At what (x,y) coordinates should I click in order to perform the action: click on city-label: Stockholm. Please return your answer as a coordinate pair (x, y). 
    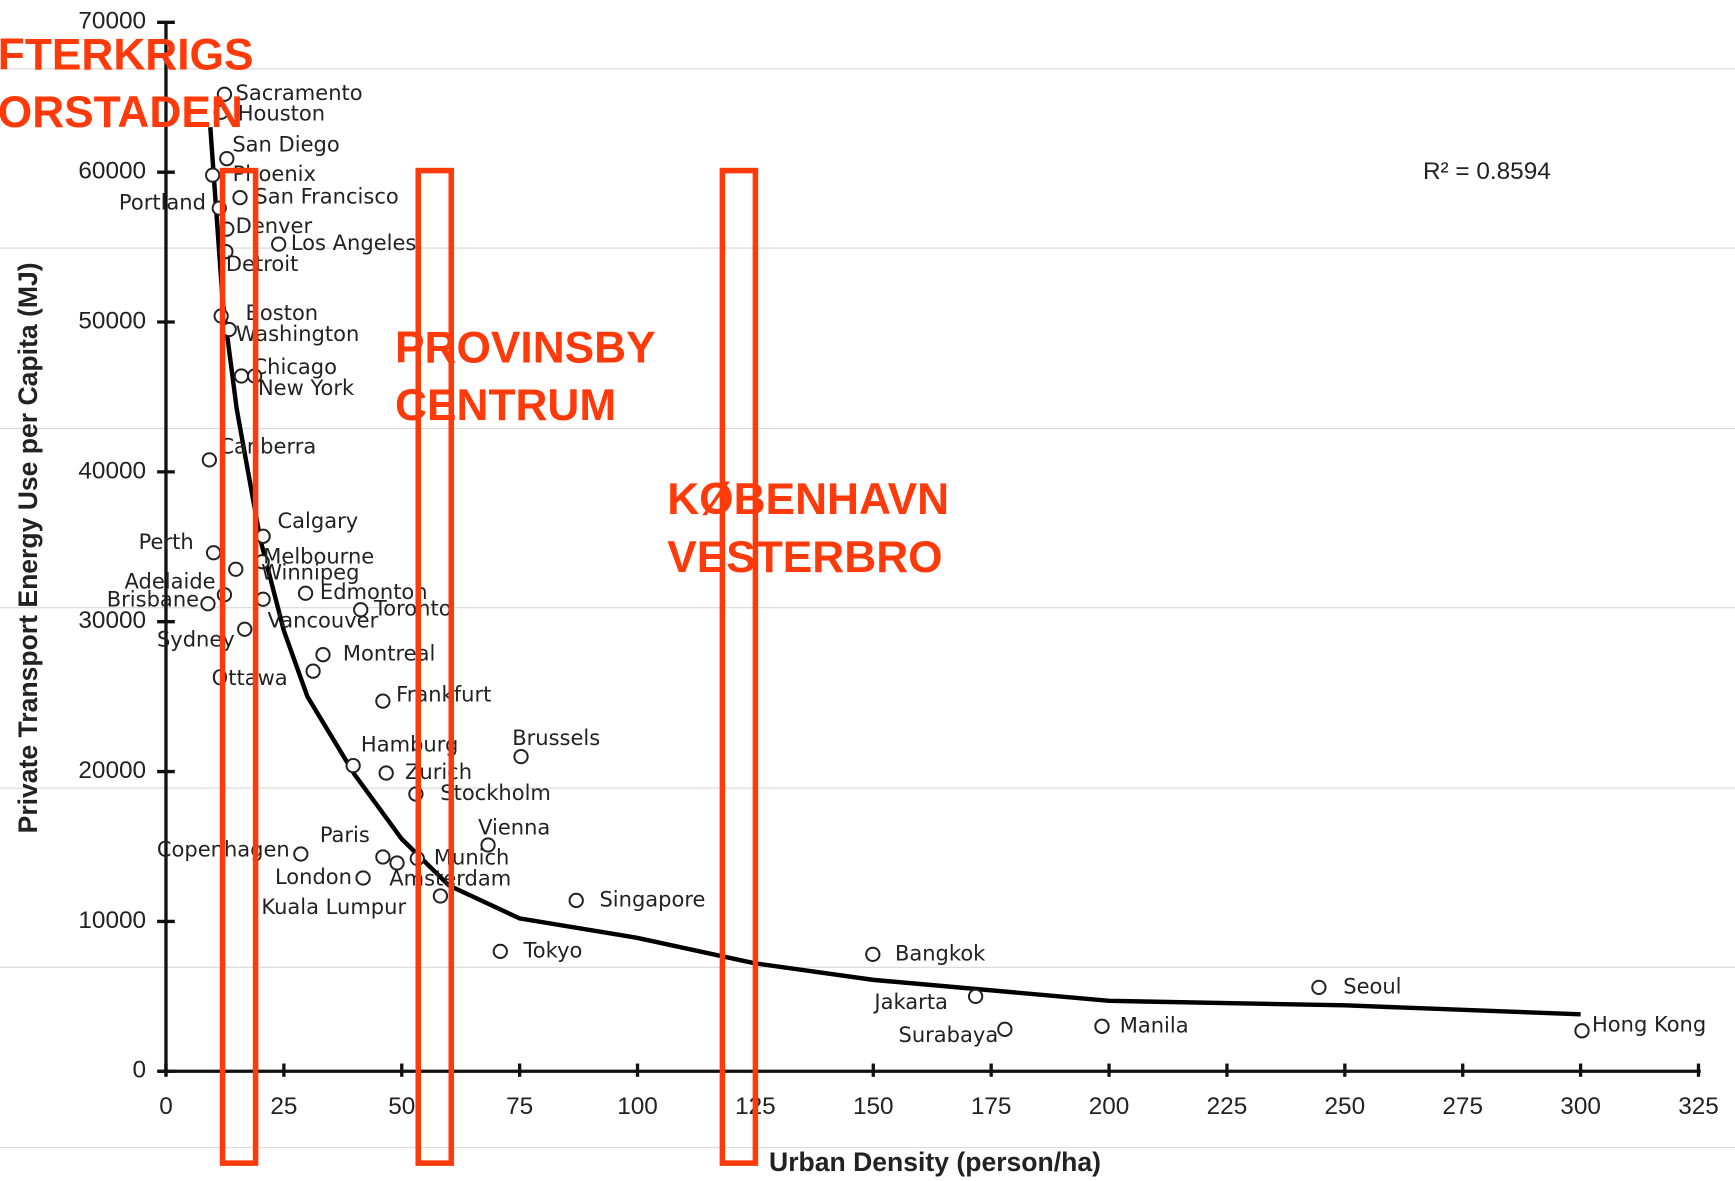
    Looking at the image, I should click on (495, 792).